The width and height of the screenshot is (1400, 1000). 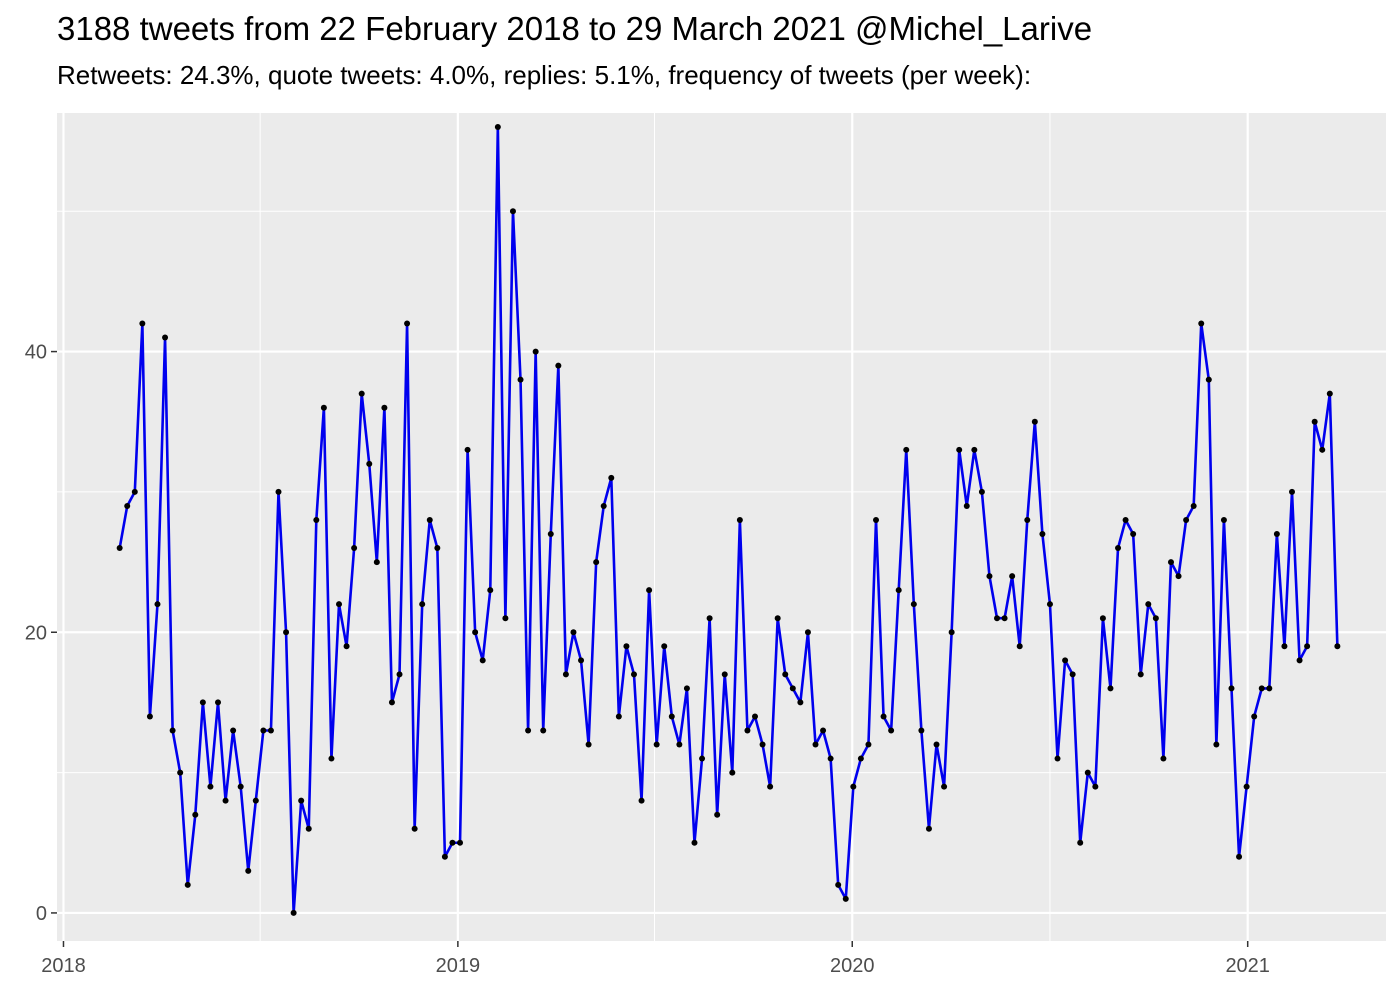 I want to click on x-tick-label: 2018, so click(x=63, y=966).